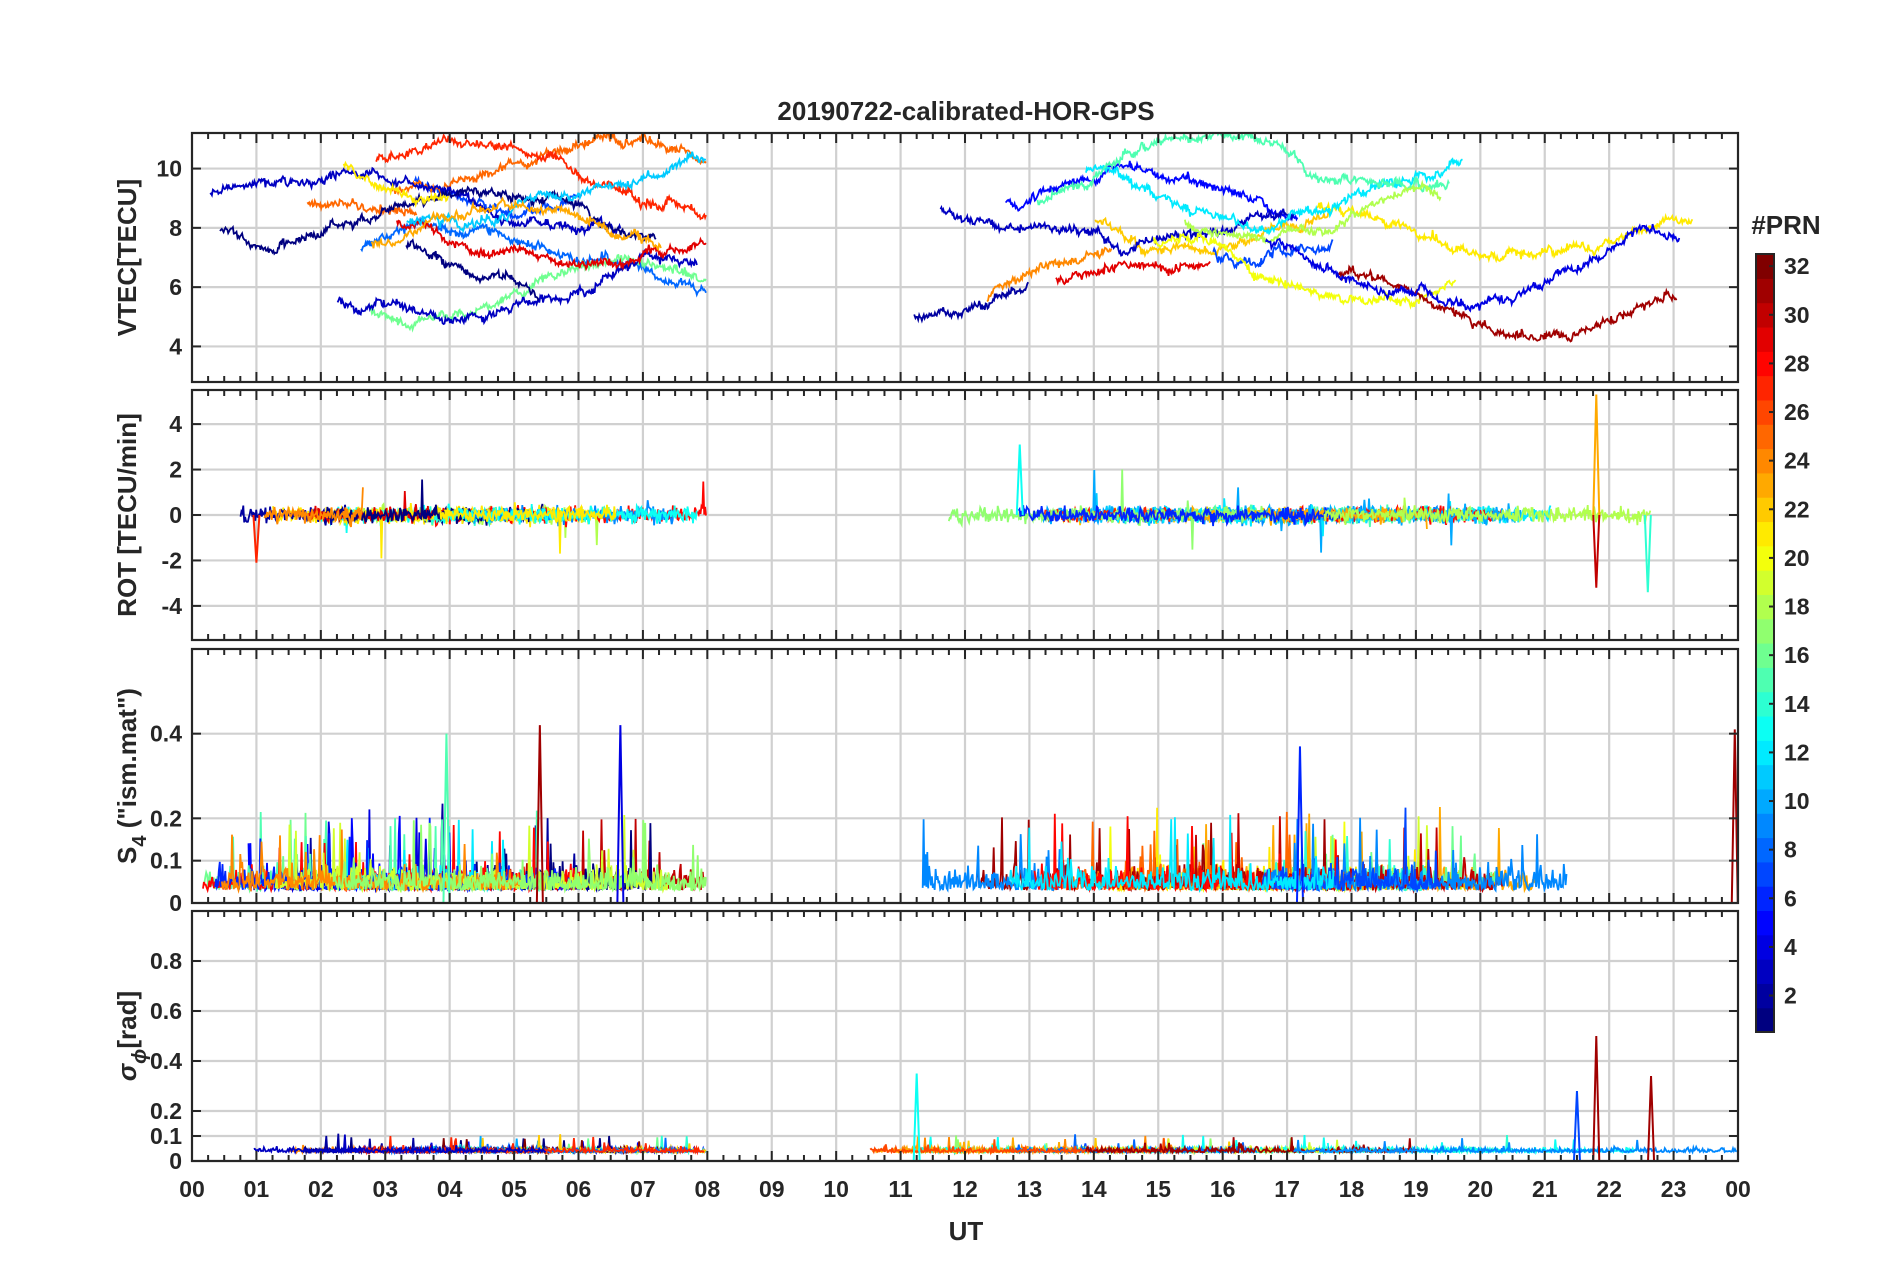  Describe the element at coordinates (966, 1231) in the screenshot. I see `x-axis-label: UT` at that location.